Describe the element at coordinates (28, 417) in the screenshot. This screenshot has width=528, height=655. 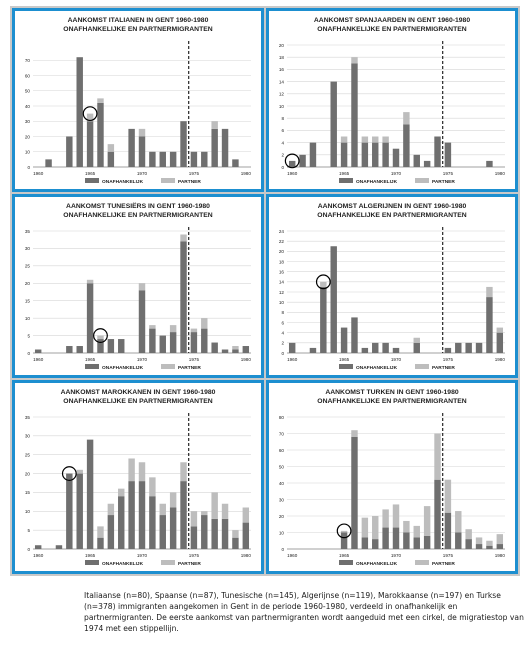
I see `y-tick-label: 35` at that location.